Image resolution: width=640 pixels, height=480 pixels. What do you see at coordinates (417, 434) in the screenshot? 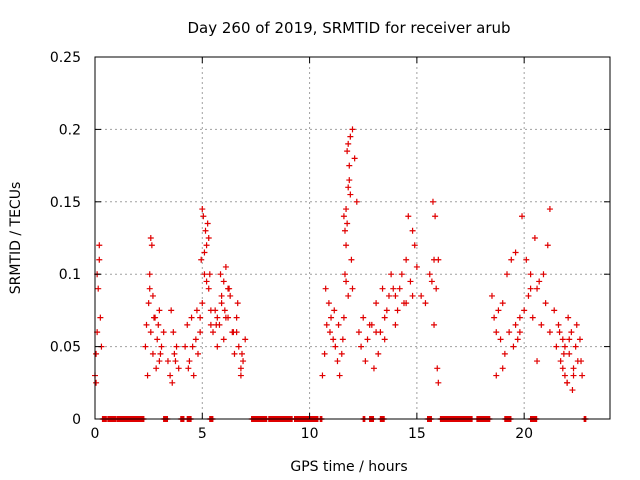
I see `x-tick-label: 15` at bounding box center [417, 434].